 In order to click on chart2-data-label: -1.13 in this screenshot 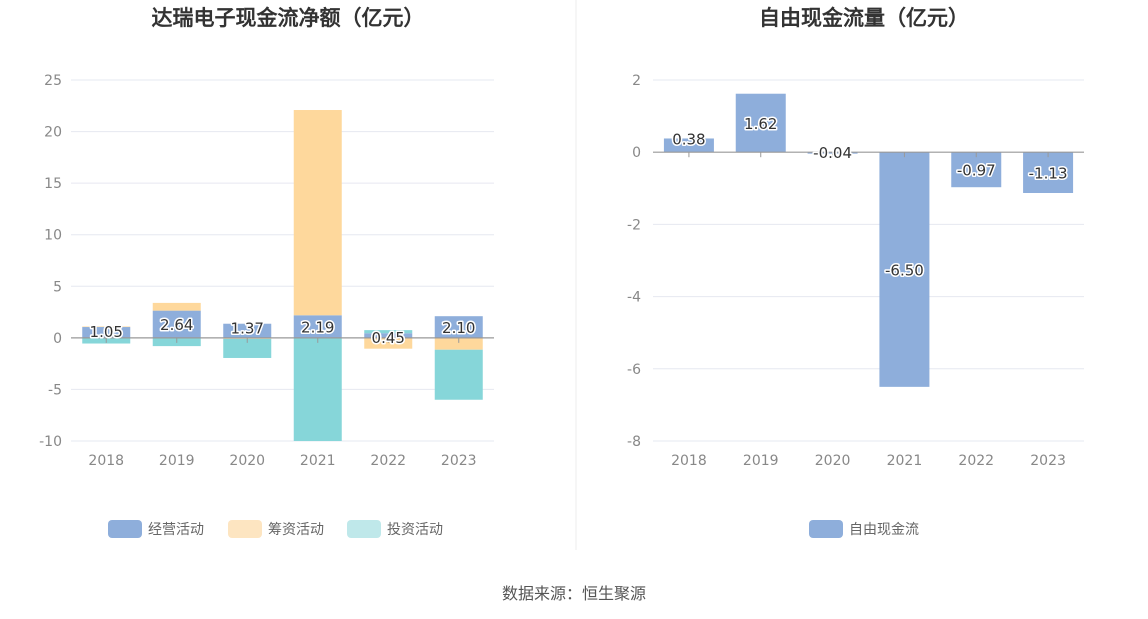, I will do `click(1048, 174)`.